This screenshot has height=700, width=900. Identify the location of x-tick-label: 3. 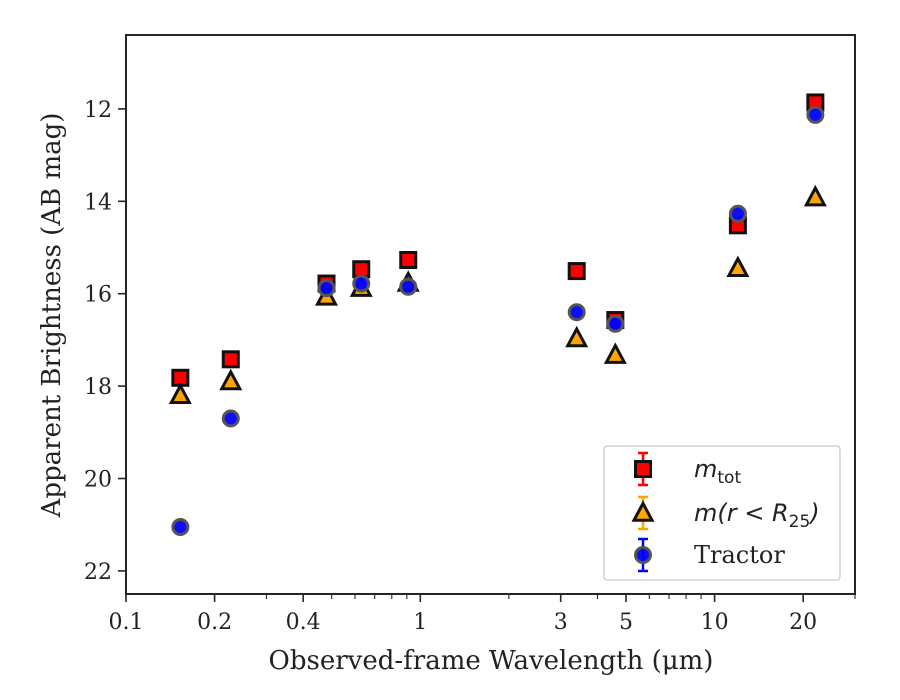
(561, 622).